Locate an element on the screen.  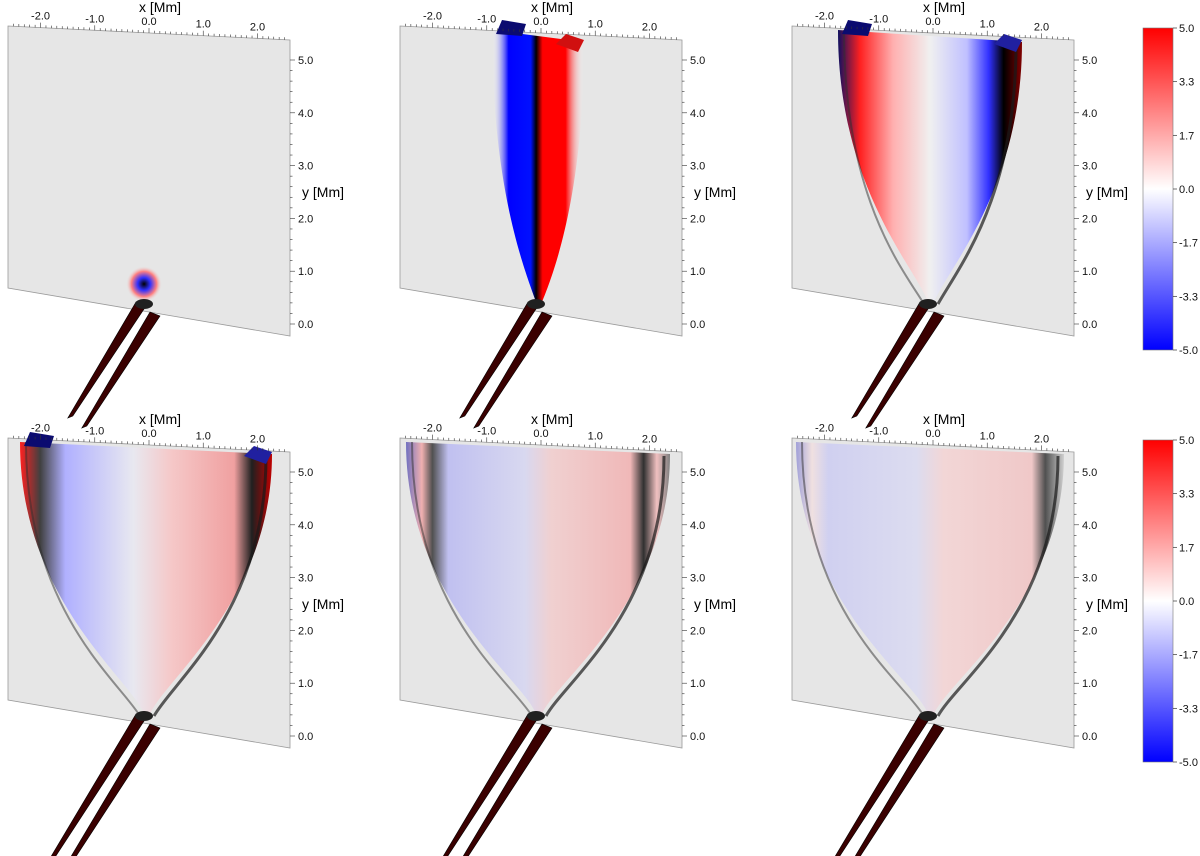
colorbar-row-2: 5.0 3.3 1.7 0.0 -1.7 -3.3 -5.0 is located at coordinates (1170, 602).